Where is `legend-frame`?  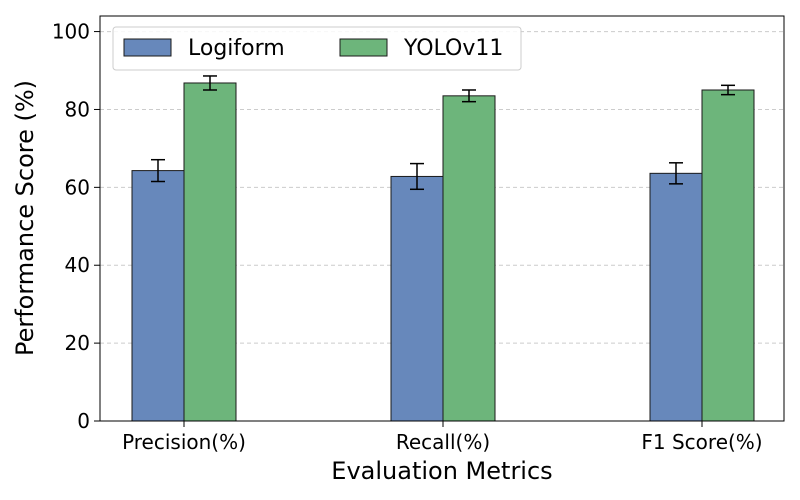 legend-frame is located at coordinates (317, 48).